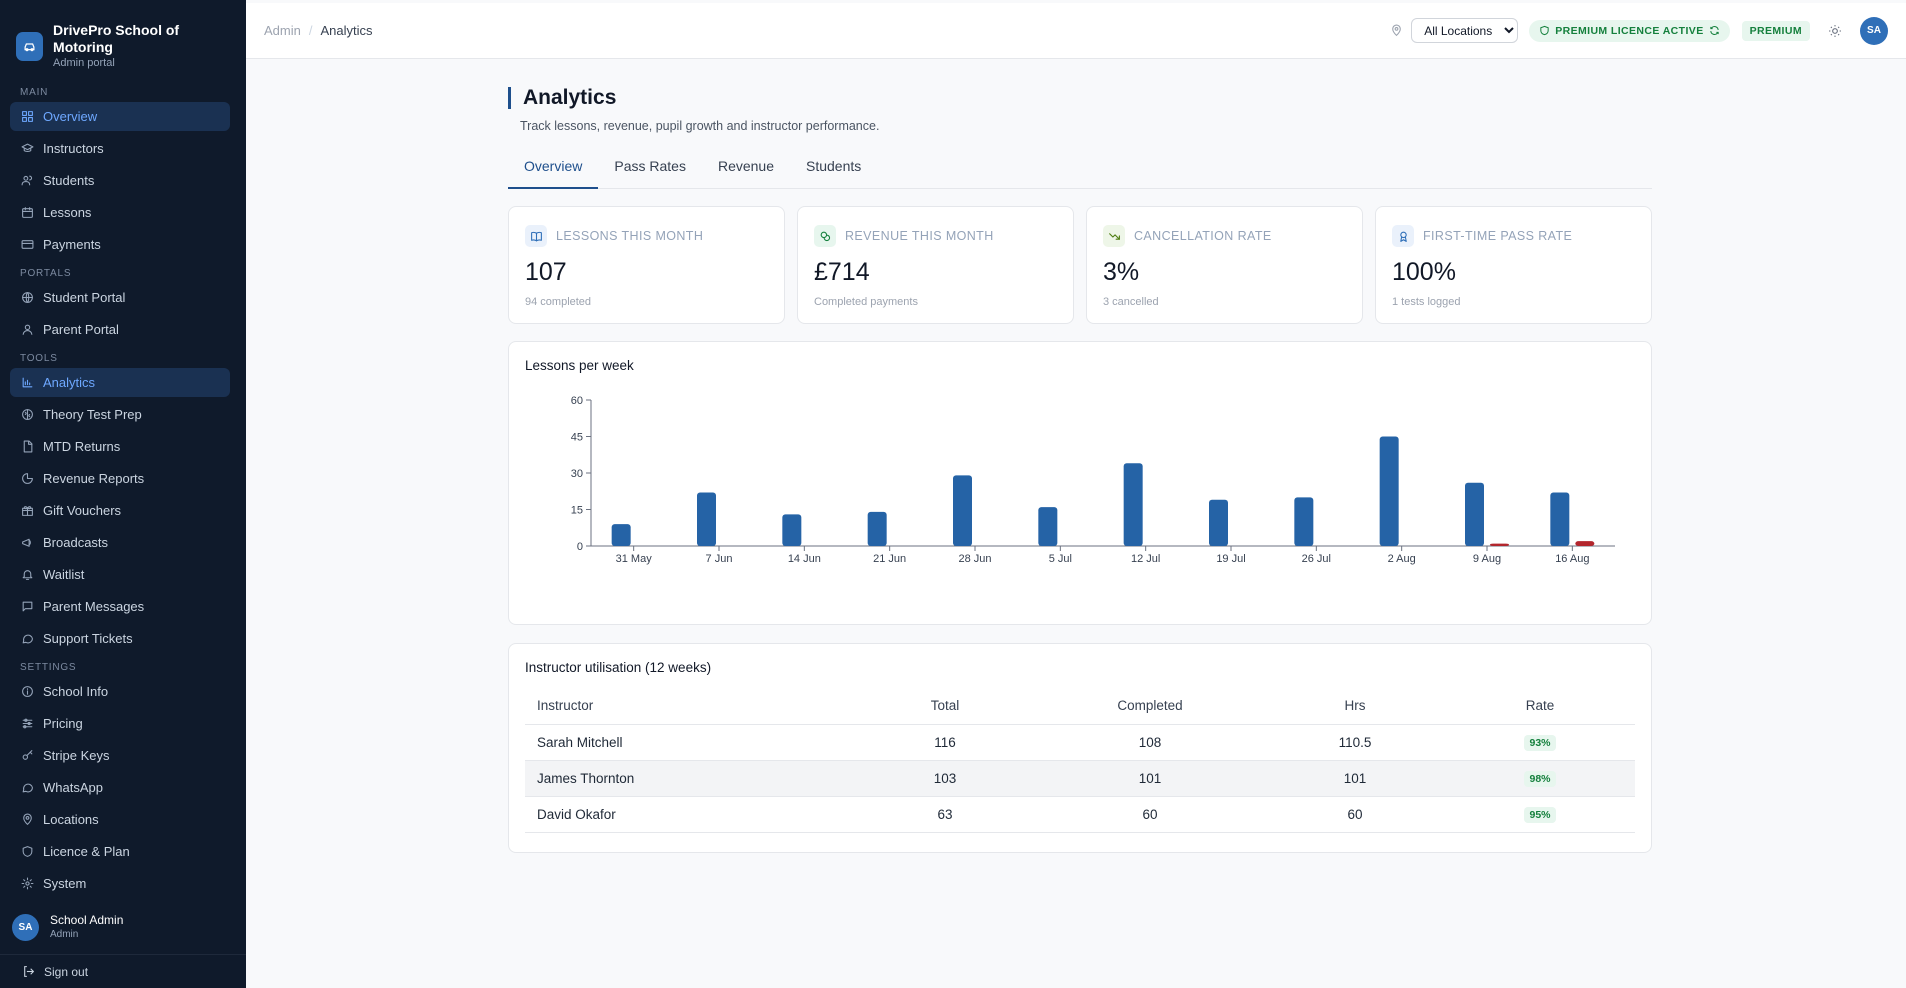  What do you see at coordinates (1145, 559) in the screenshot?
I see `x-tick-label: 12 Jul` at bounding box center [1145, 559].